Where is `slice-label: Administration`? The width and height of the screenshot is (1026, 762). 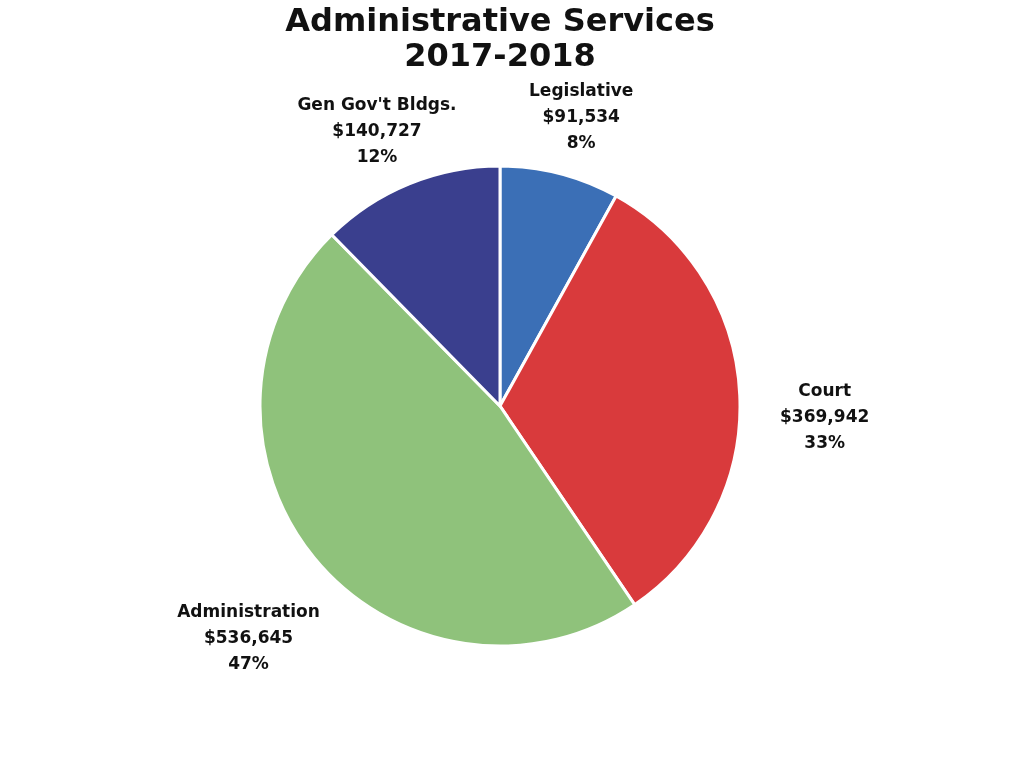 slice-label: Administration is located at coordinates (248, 610).